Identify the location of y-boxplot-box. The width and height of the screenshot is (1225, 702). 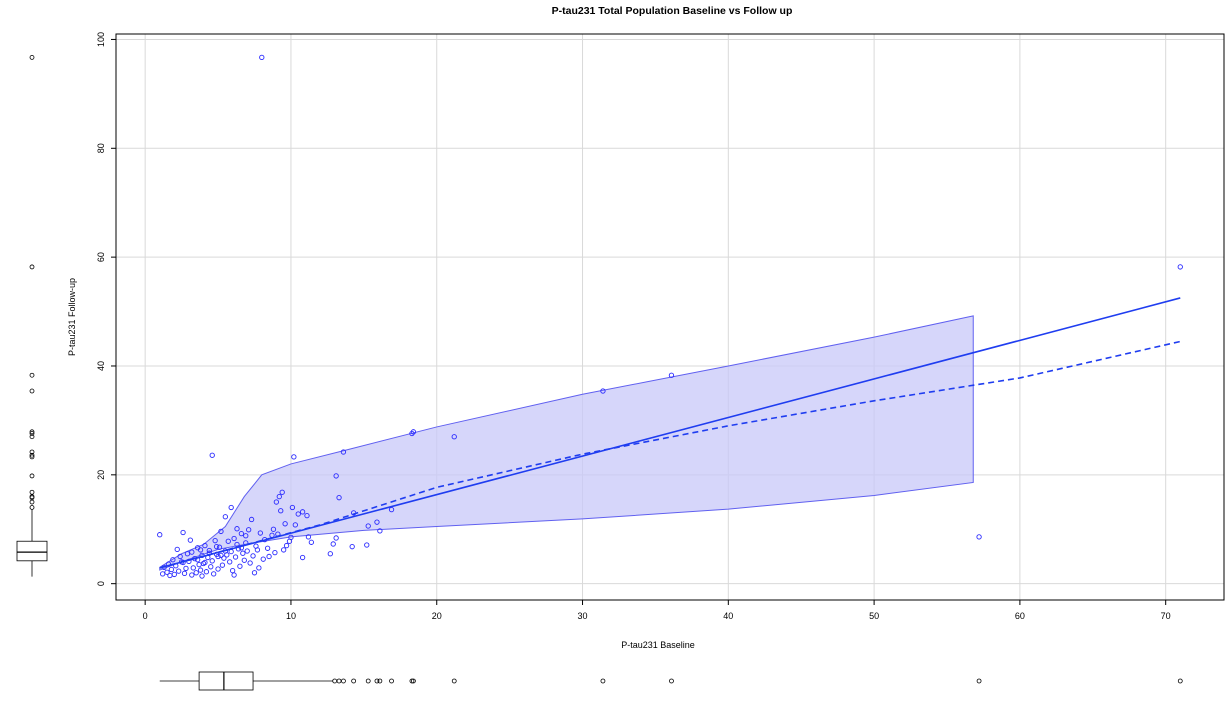
(32, 551).